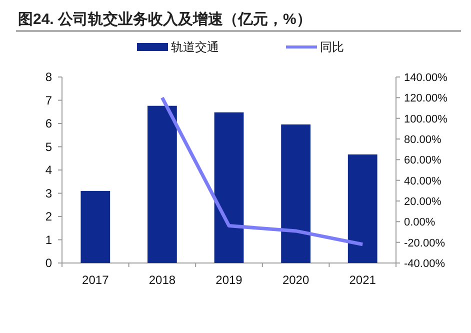 The height and width of the screenshot is (333, 471). What do you see at coordinates (162, 280) in the screenshot?
I see `x-tick-label: 2018` at bounding box center [162, 280].